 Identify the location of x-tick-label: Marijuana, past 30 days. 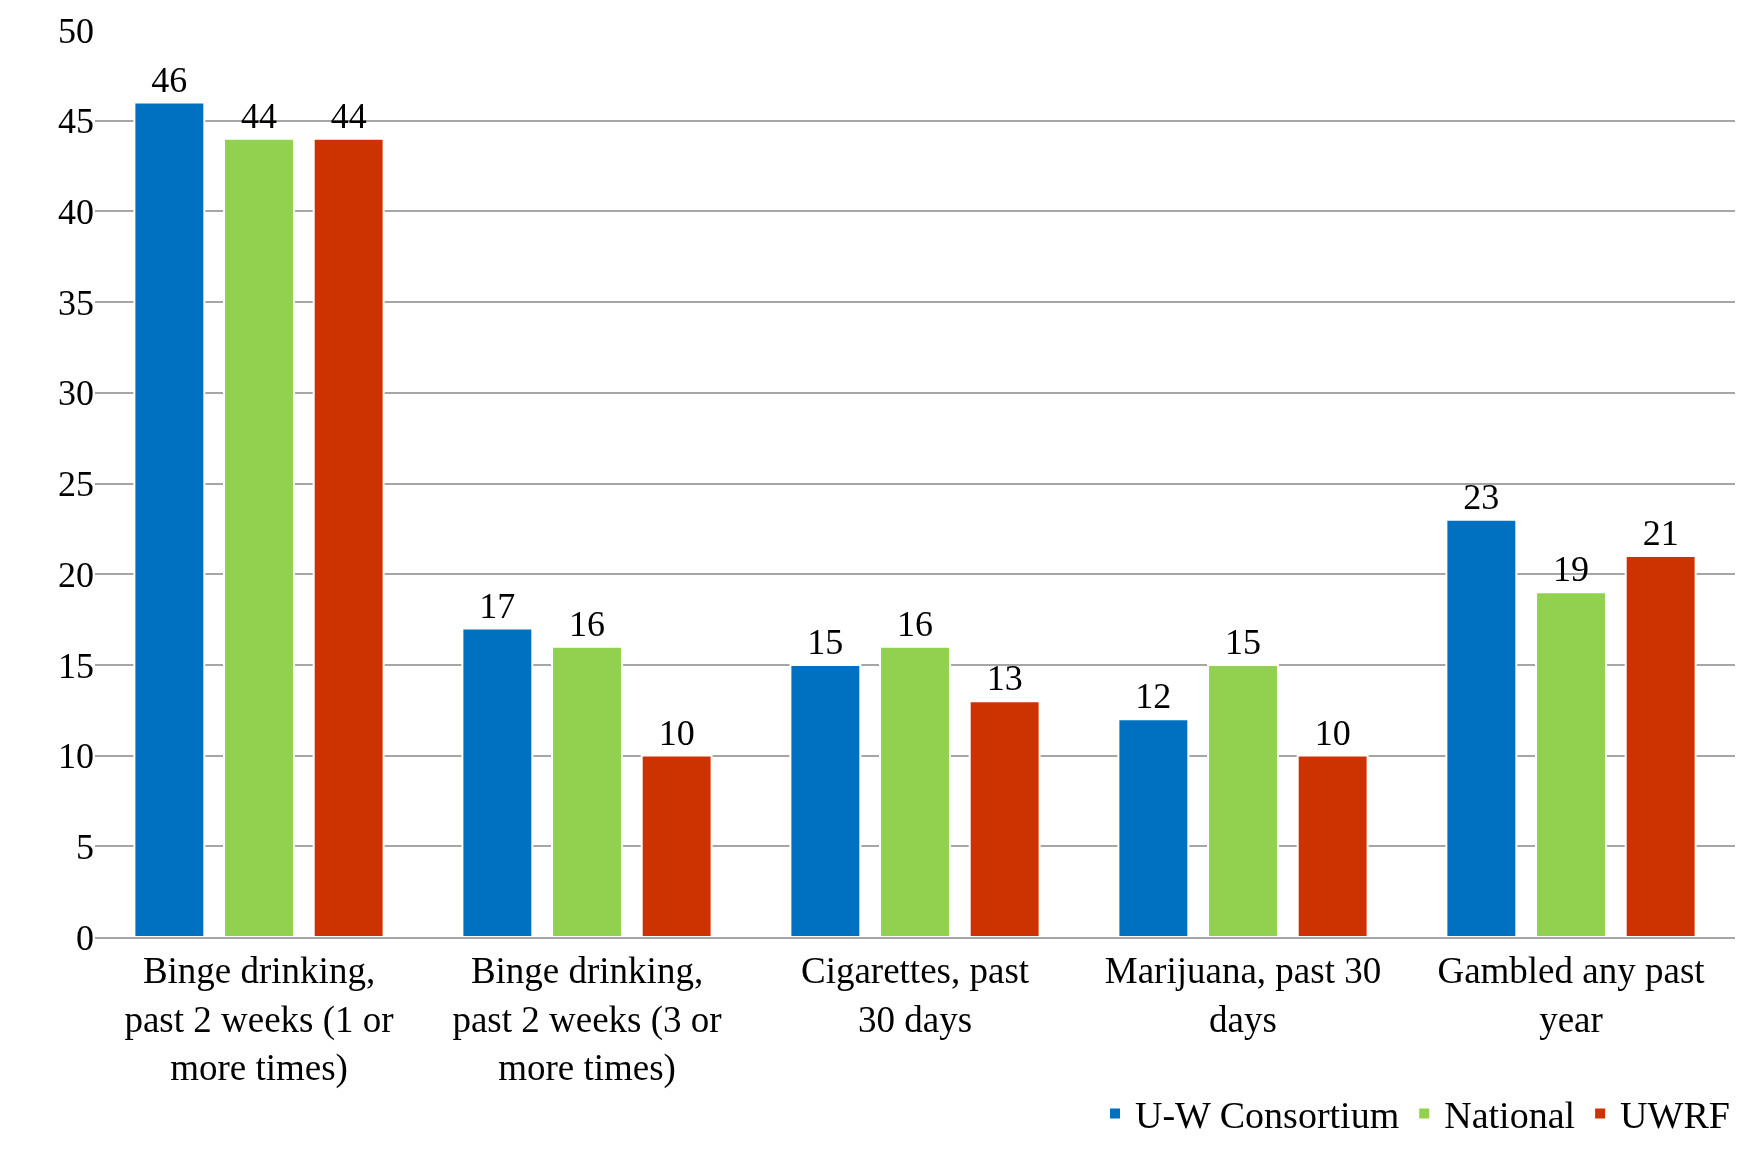
(1243, 995).